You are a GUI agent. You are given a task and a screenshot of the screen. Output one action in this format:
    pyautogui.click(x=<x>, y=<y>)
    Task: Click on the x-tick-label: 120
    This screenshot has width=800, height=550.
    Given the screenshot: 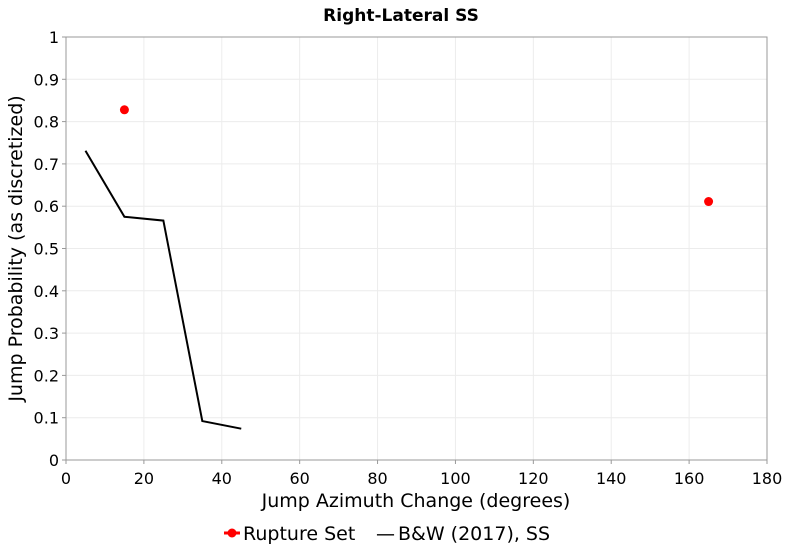 What is the action you would take?
    pyautogui.click(x=533, y=478)
    